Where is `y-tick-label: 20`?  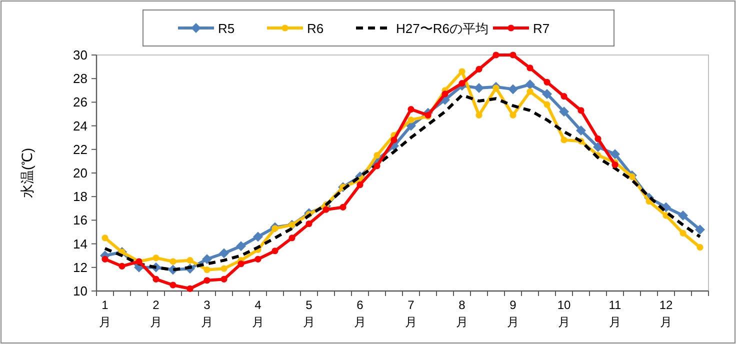
y-tick-label: 20 is located at coordinates (80, 173).